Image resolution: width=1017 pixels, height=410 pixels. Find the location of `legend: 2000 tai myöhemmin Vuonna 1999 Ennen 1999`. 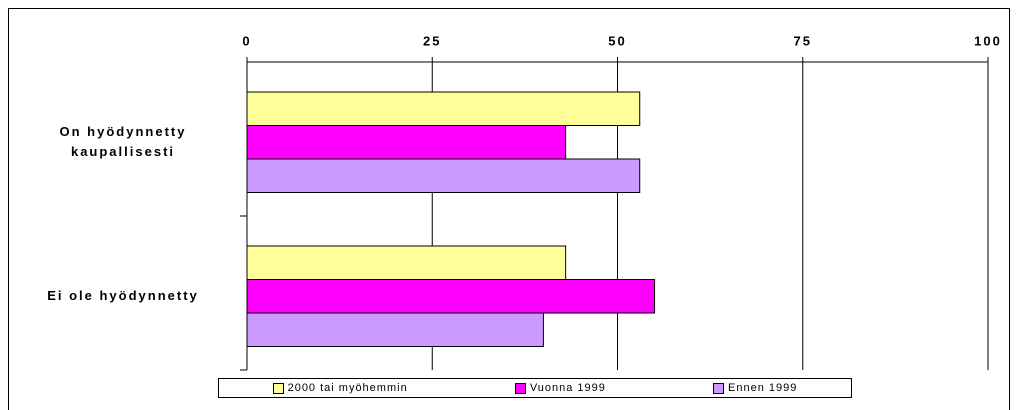

legend: 2000 tai myöhemmin Vuonna 1999 Ennen 1999 is located at coordinates (535, 388).